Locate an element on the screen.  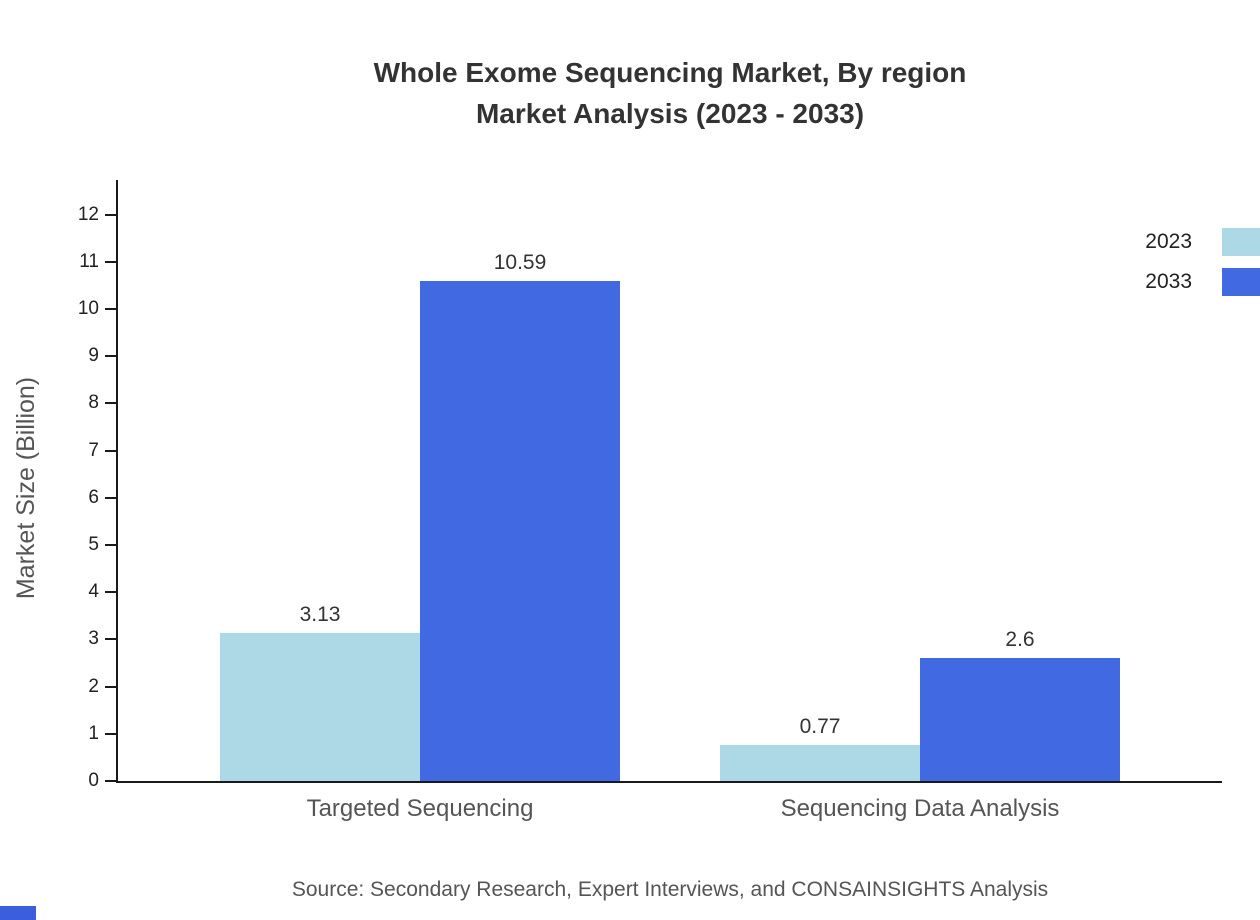
bar-value-label: 2.6 is located at coordinates (1020, 640).